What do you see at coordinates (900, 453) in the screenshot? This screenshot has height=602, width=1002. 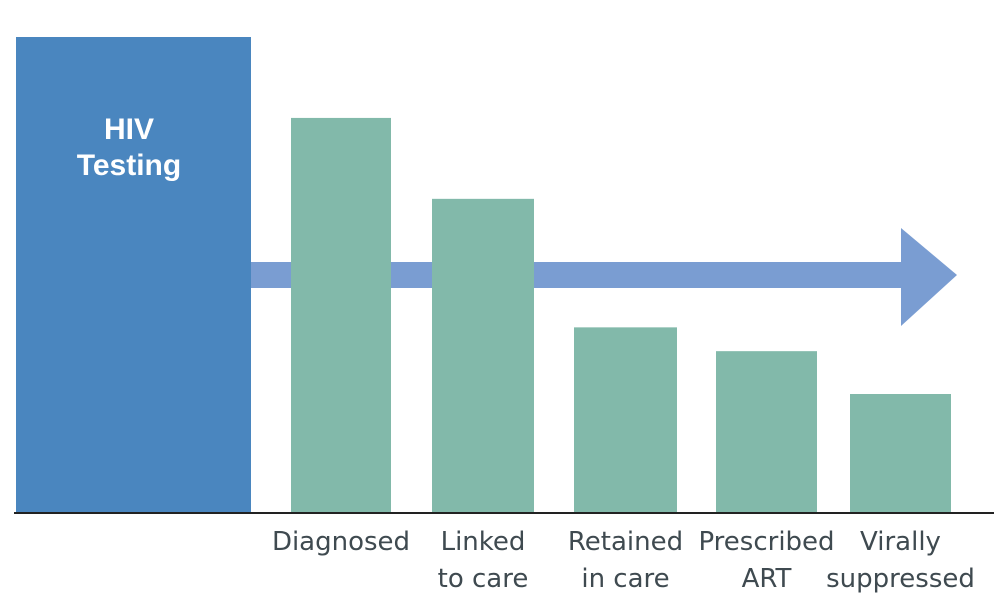 I see `bar-virally-suppressed` at bounding box center [900, 453].